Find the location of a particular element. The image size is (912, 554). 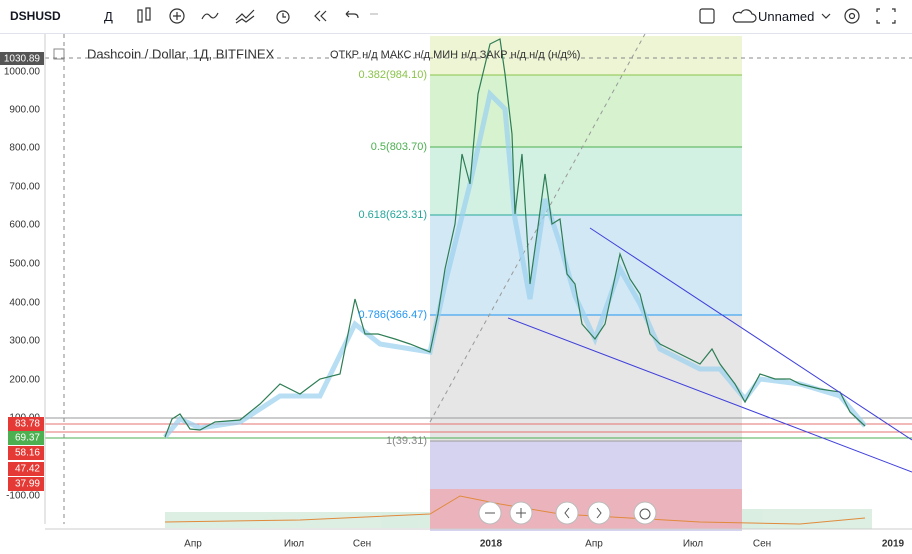

volume is located at coordinates (518, 509).